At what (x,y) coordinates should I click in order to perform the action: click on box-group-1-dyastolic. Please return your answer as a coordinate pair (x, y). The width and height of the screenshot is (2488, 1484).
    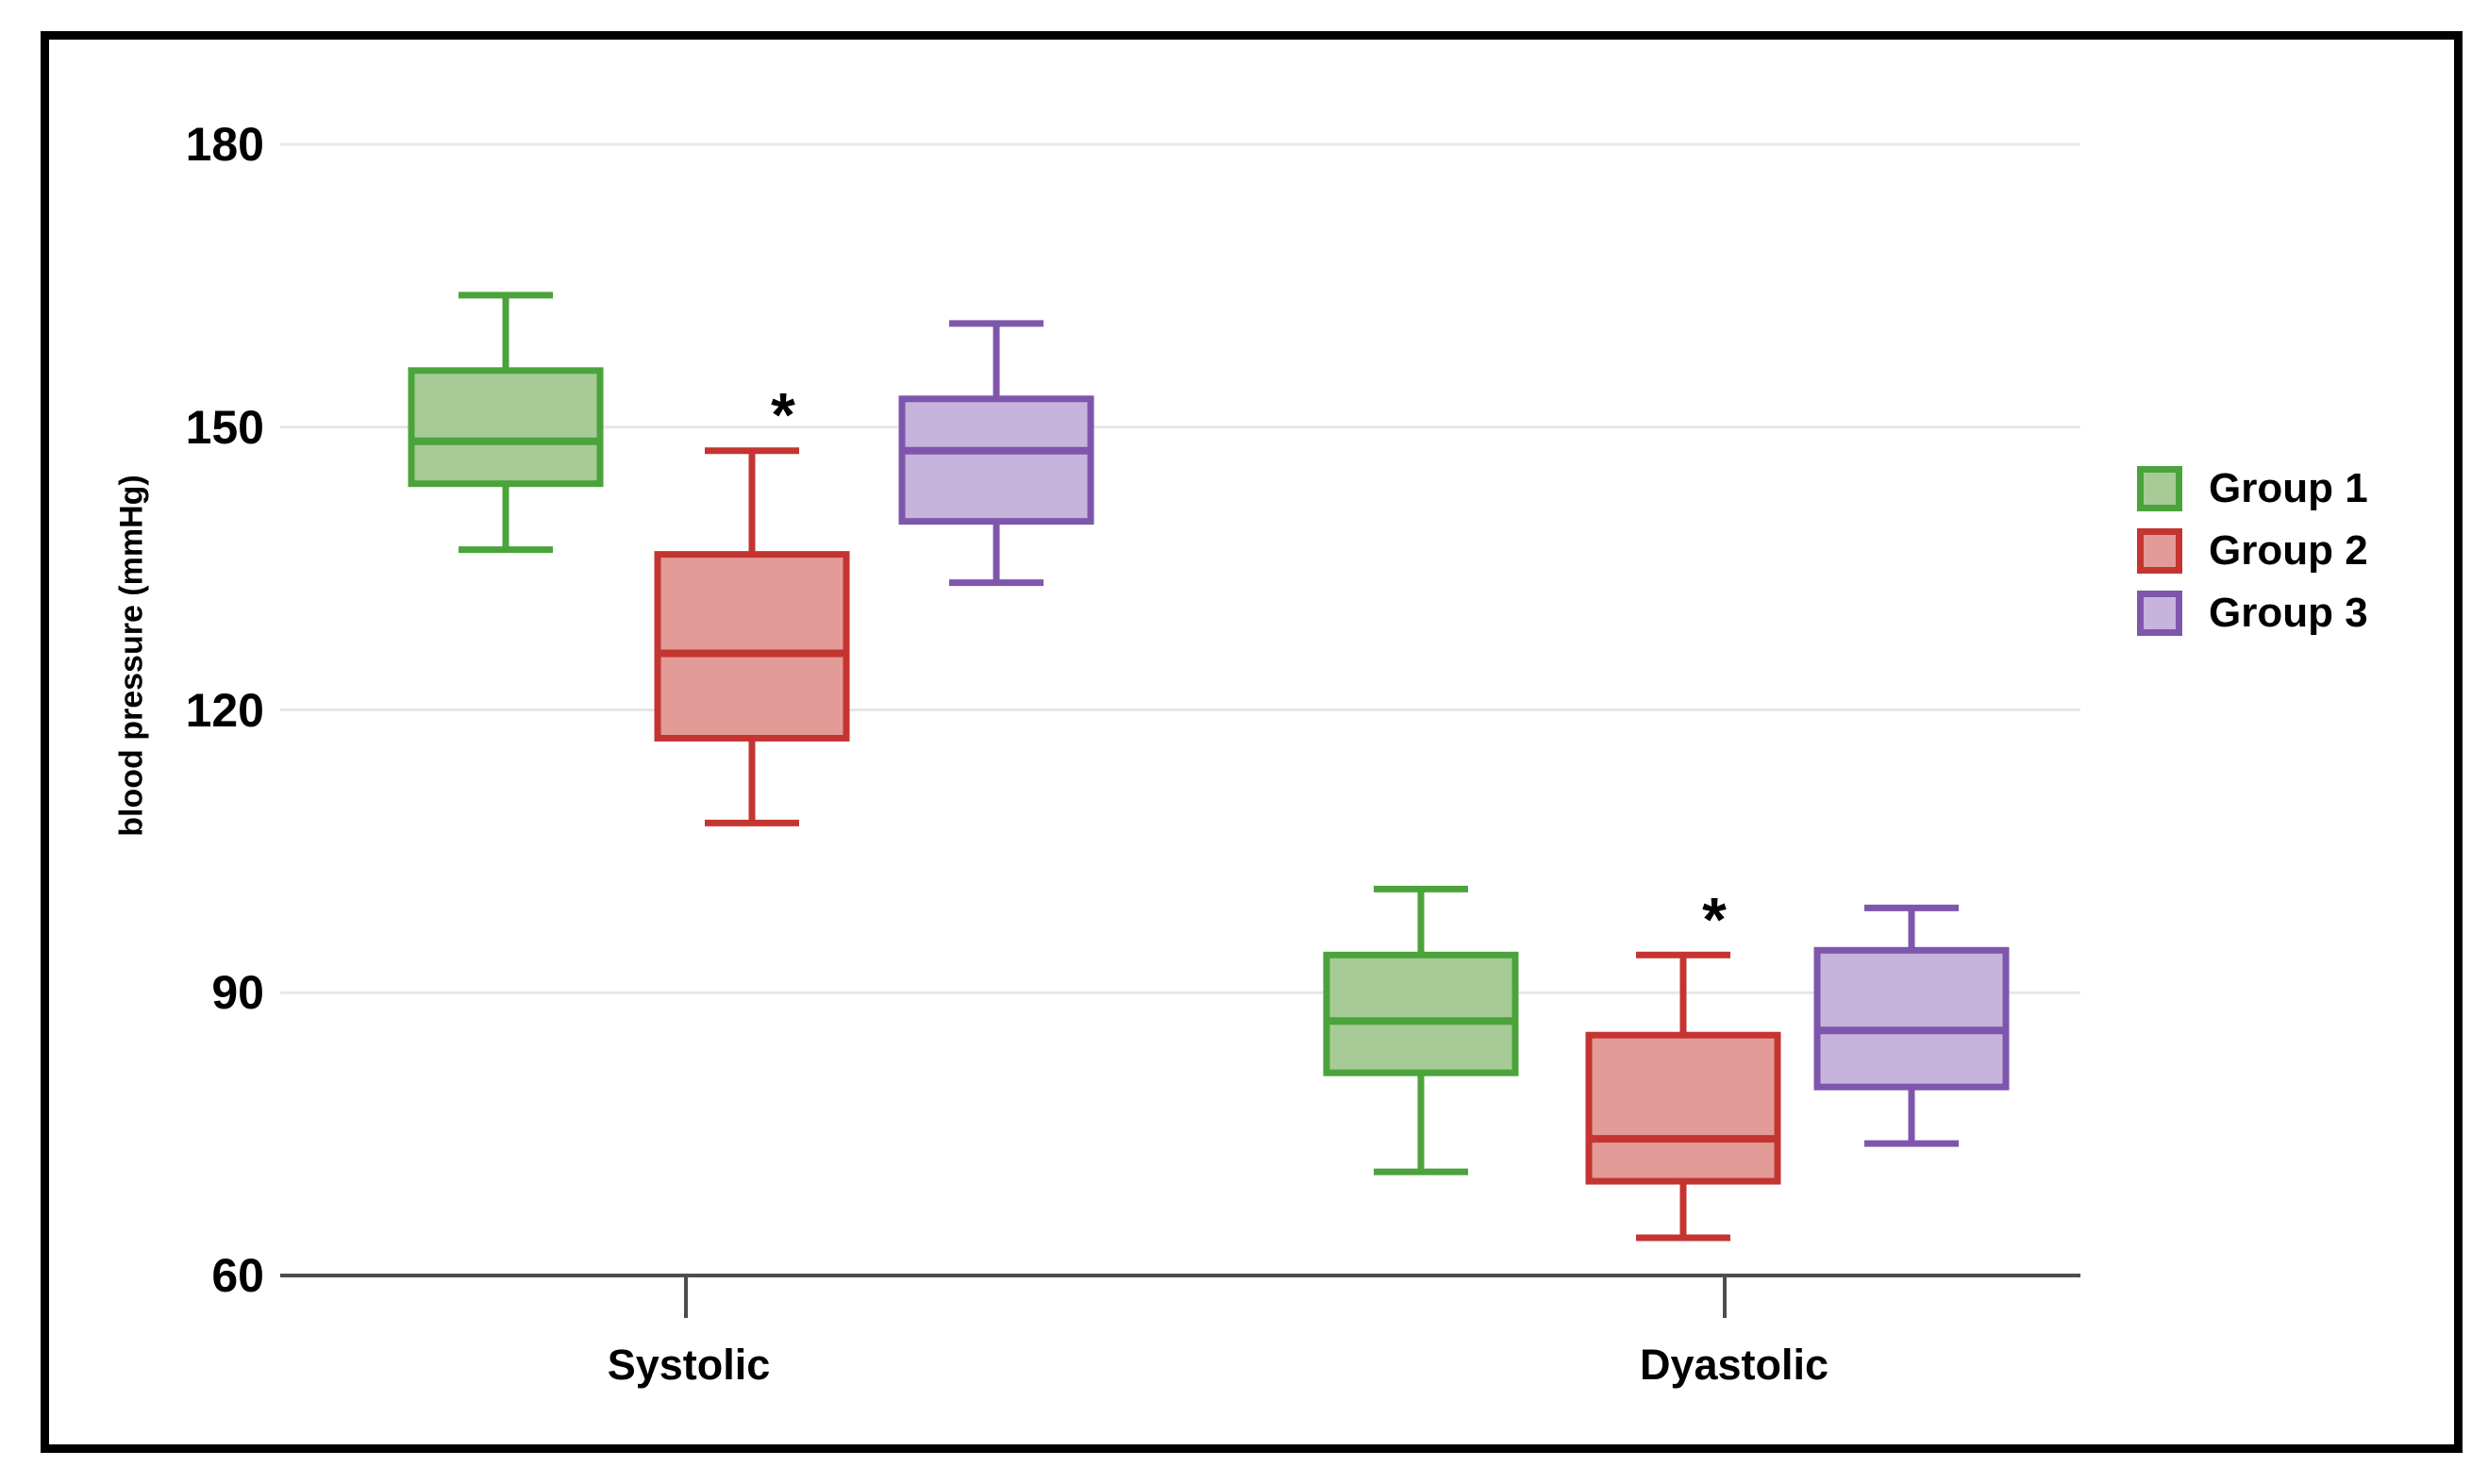
    Looking at the image, I should click on (1421, 1013).